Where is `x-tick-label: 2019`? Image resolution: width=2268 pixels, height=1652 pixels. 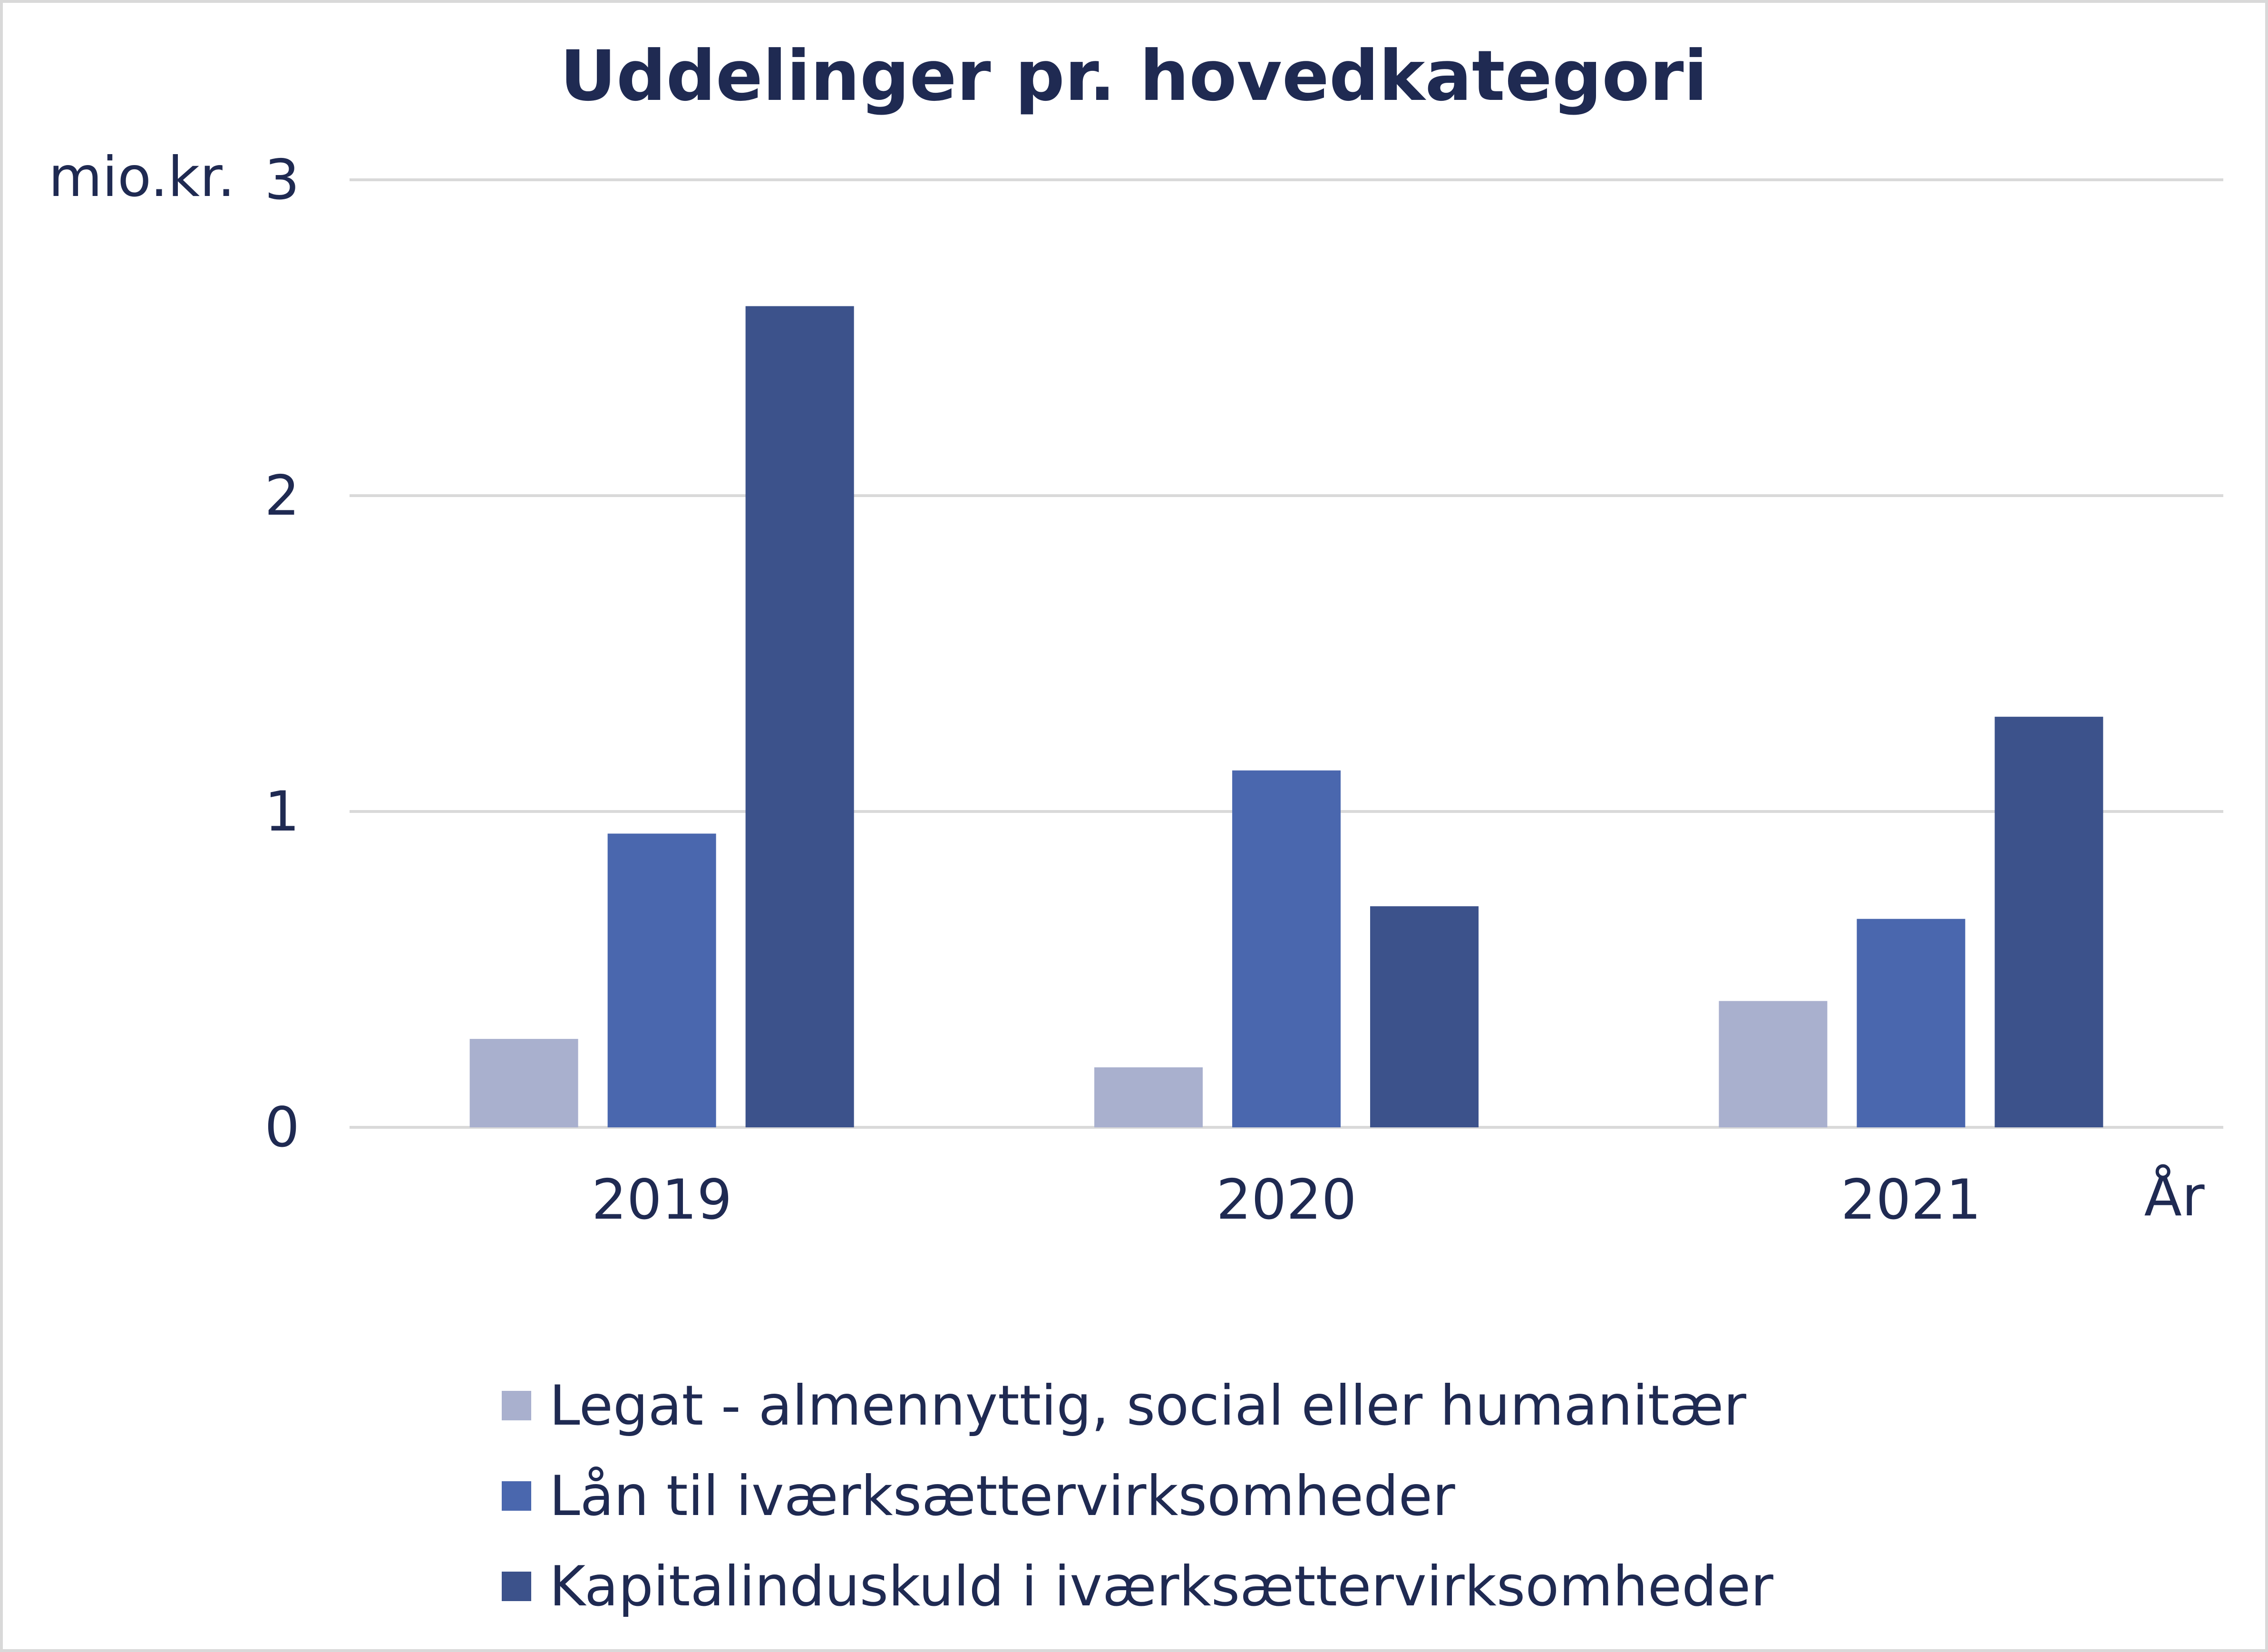
x-tick-label: 2019 is located at coordinates (662, 1200).